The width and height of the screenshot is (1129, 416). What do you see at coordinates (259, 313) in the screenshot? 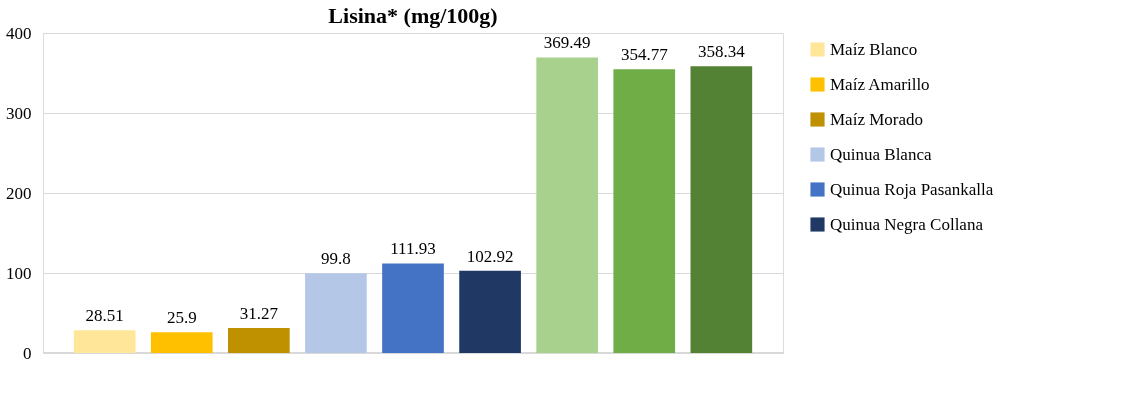
I see `data-label: 31.27` at bounding box center [259, 313].